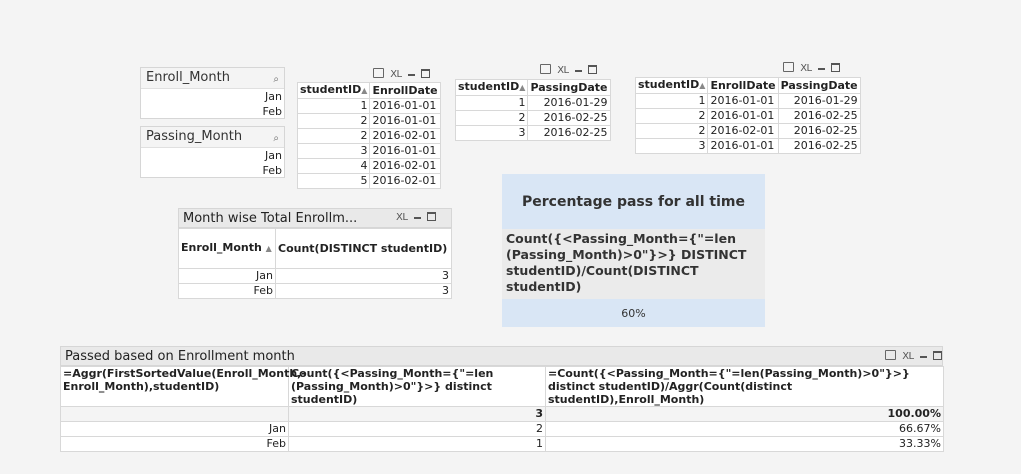 This screenshot has width=1021, height=474. I want to click on table-row: 2 2016-02-01 2016-02-25, so click(747, 131).